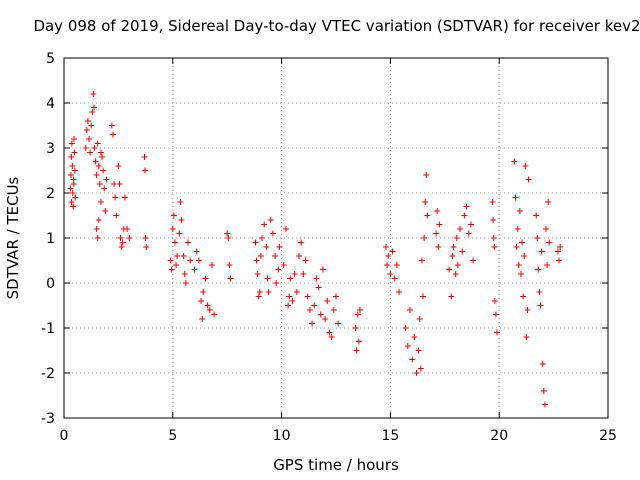  I want to click on x-tick-label: 15, so click(390, 436).